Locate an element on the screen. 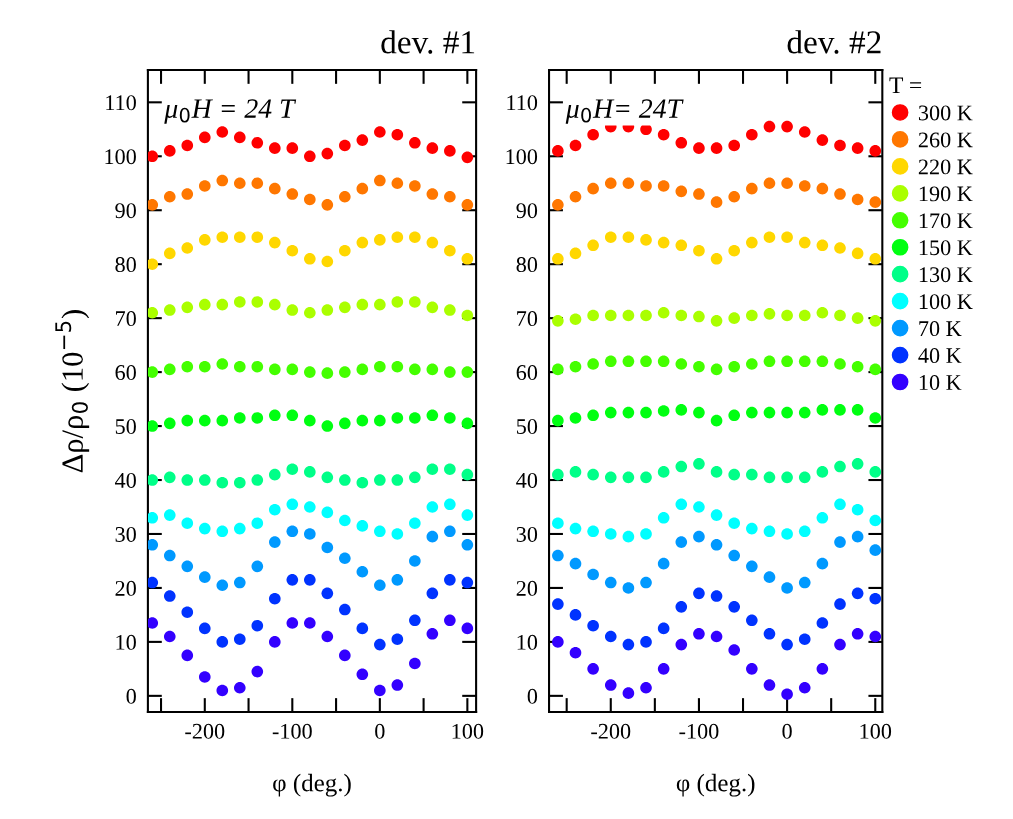  y-tick-label: 10 is located at coordinates (126, 642).